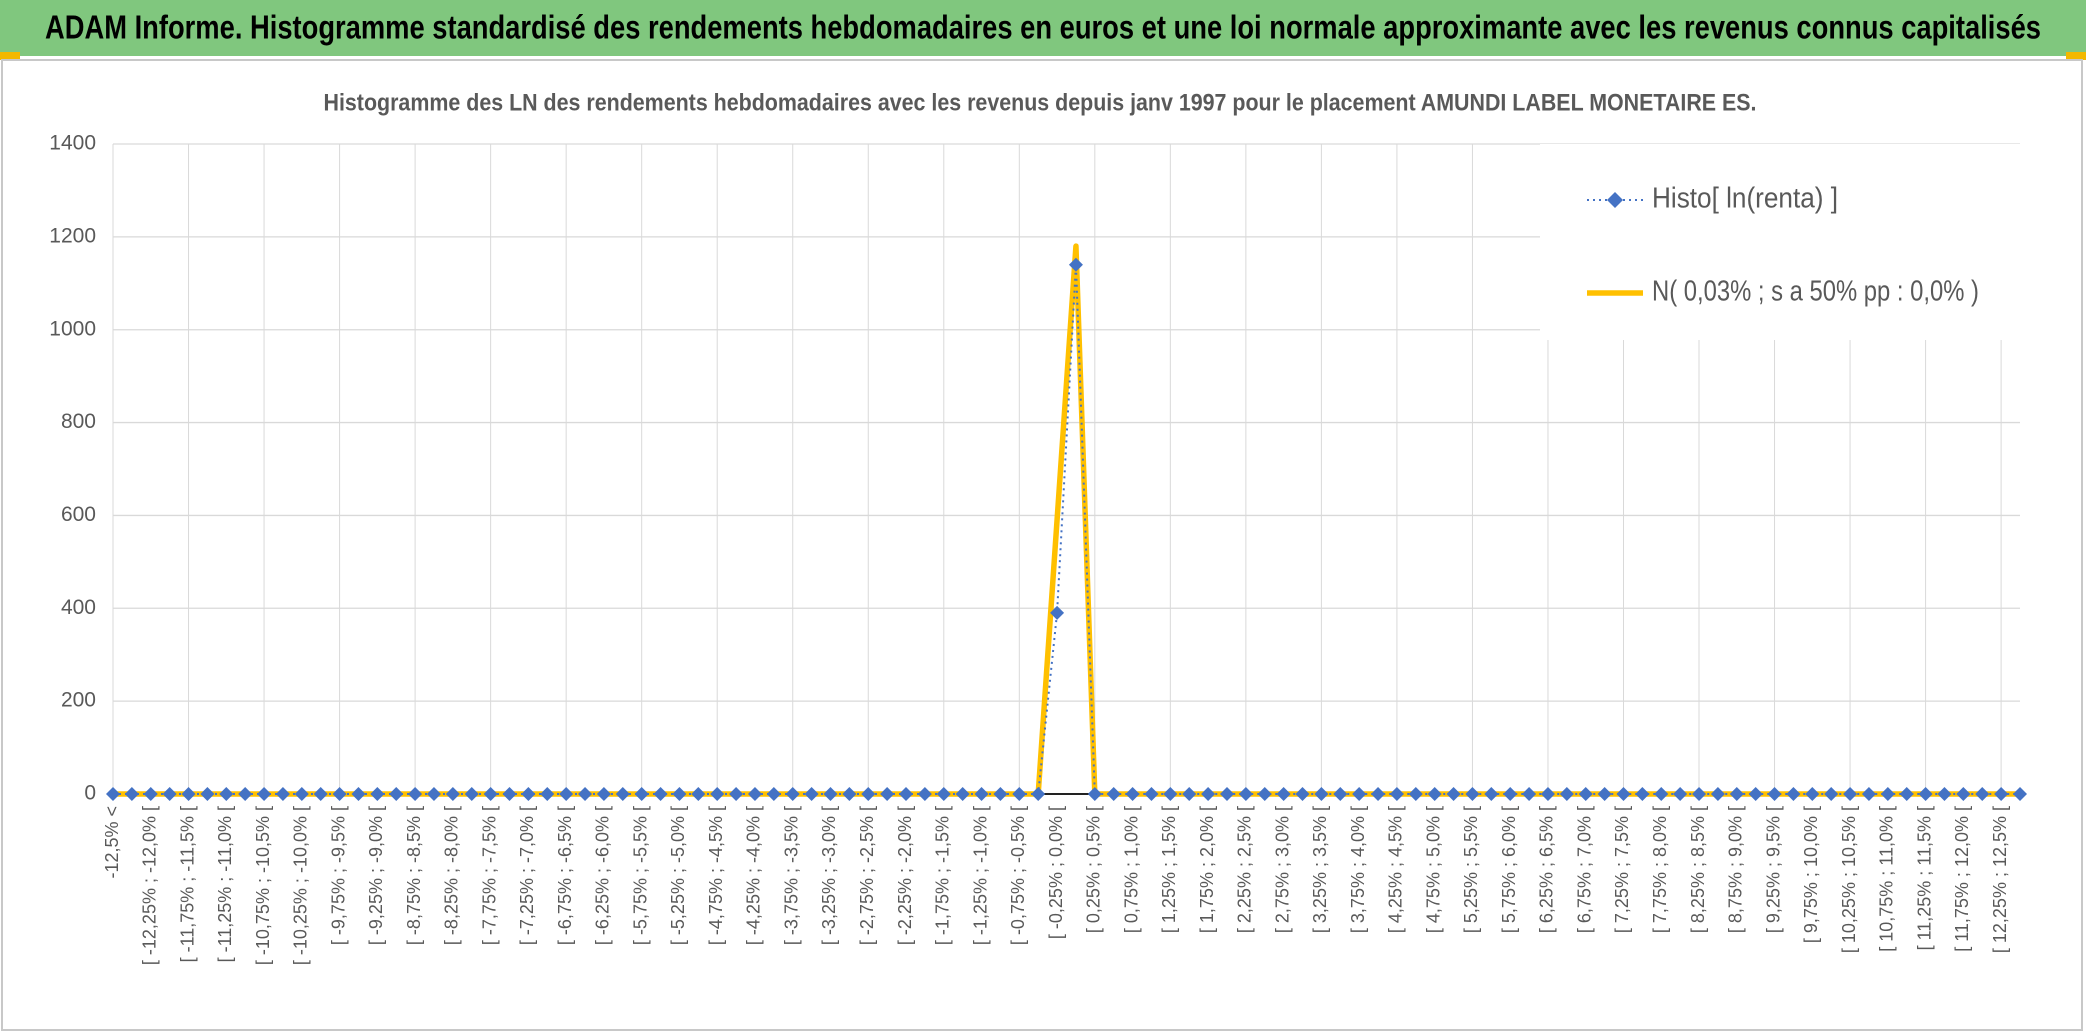 The height and width of the screenshot is (1032, 2086). What do you see at coordinates (1849, 879) in the screenshot?
I see `x-tick-label: [ 10,25% ; 10,5% [` at bounding box center [1849, 879].